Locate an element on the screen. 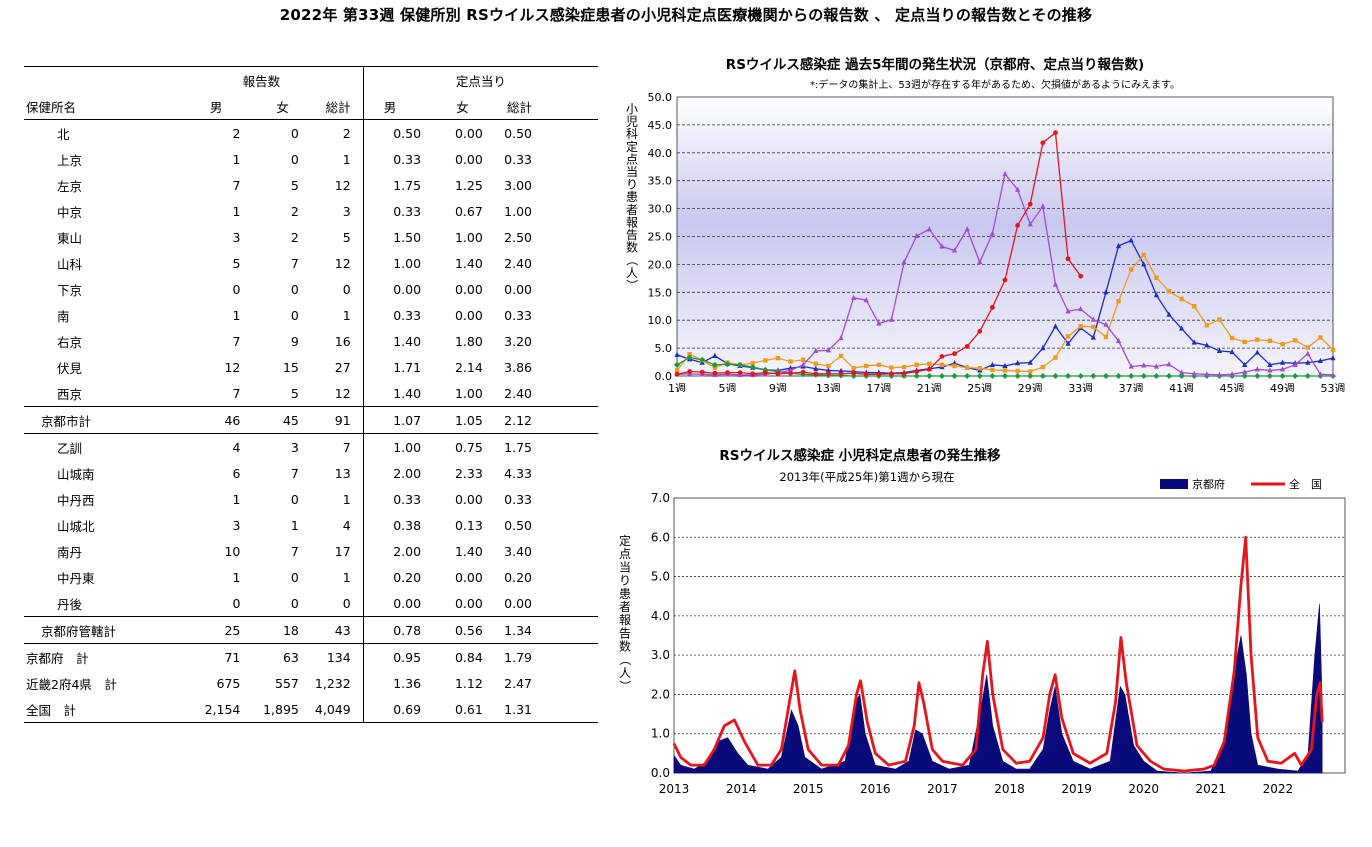  cell-m: 0 is located at coordinates (236, 289).